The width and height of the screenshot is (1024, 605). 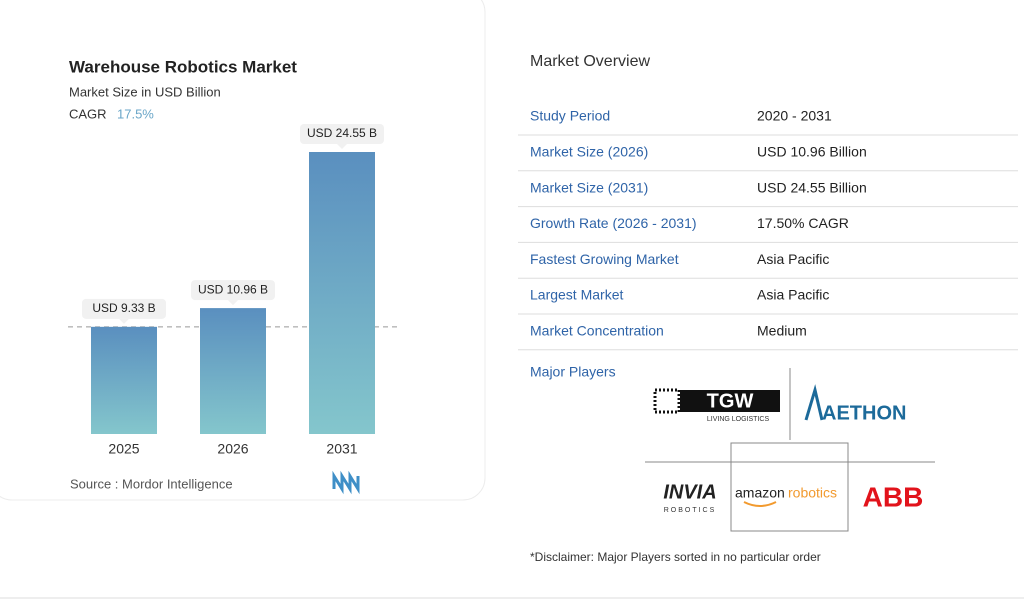 What do you see at coordinates (576, 295) in the screenshot?
I see `row-label: Largest Market` at bounding box center [576, 295].